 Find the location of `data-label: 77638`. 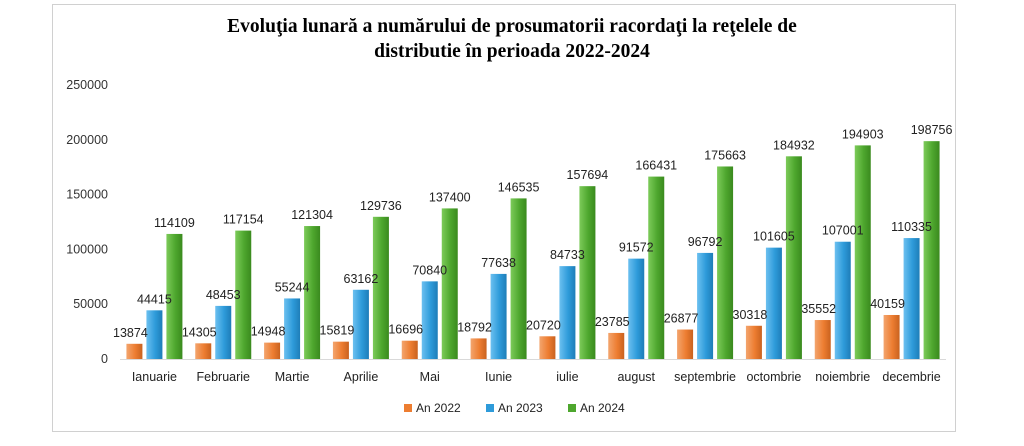

data-label: 77638 is located at coordinates (498, 263).